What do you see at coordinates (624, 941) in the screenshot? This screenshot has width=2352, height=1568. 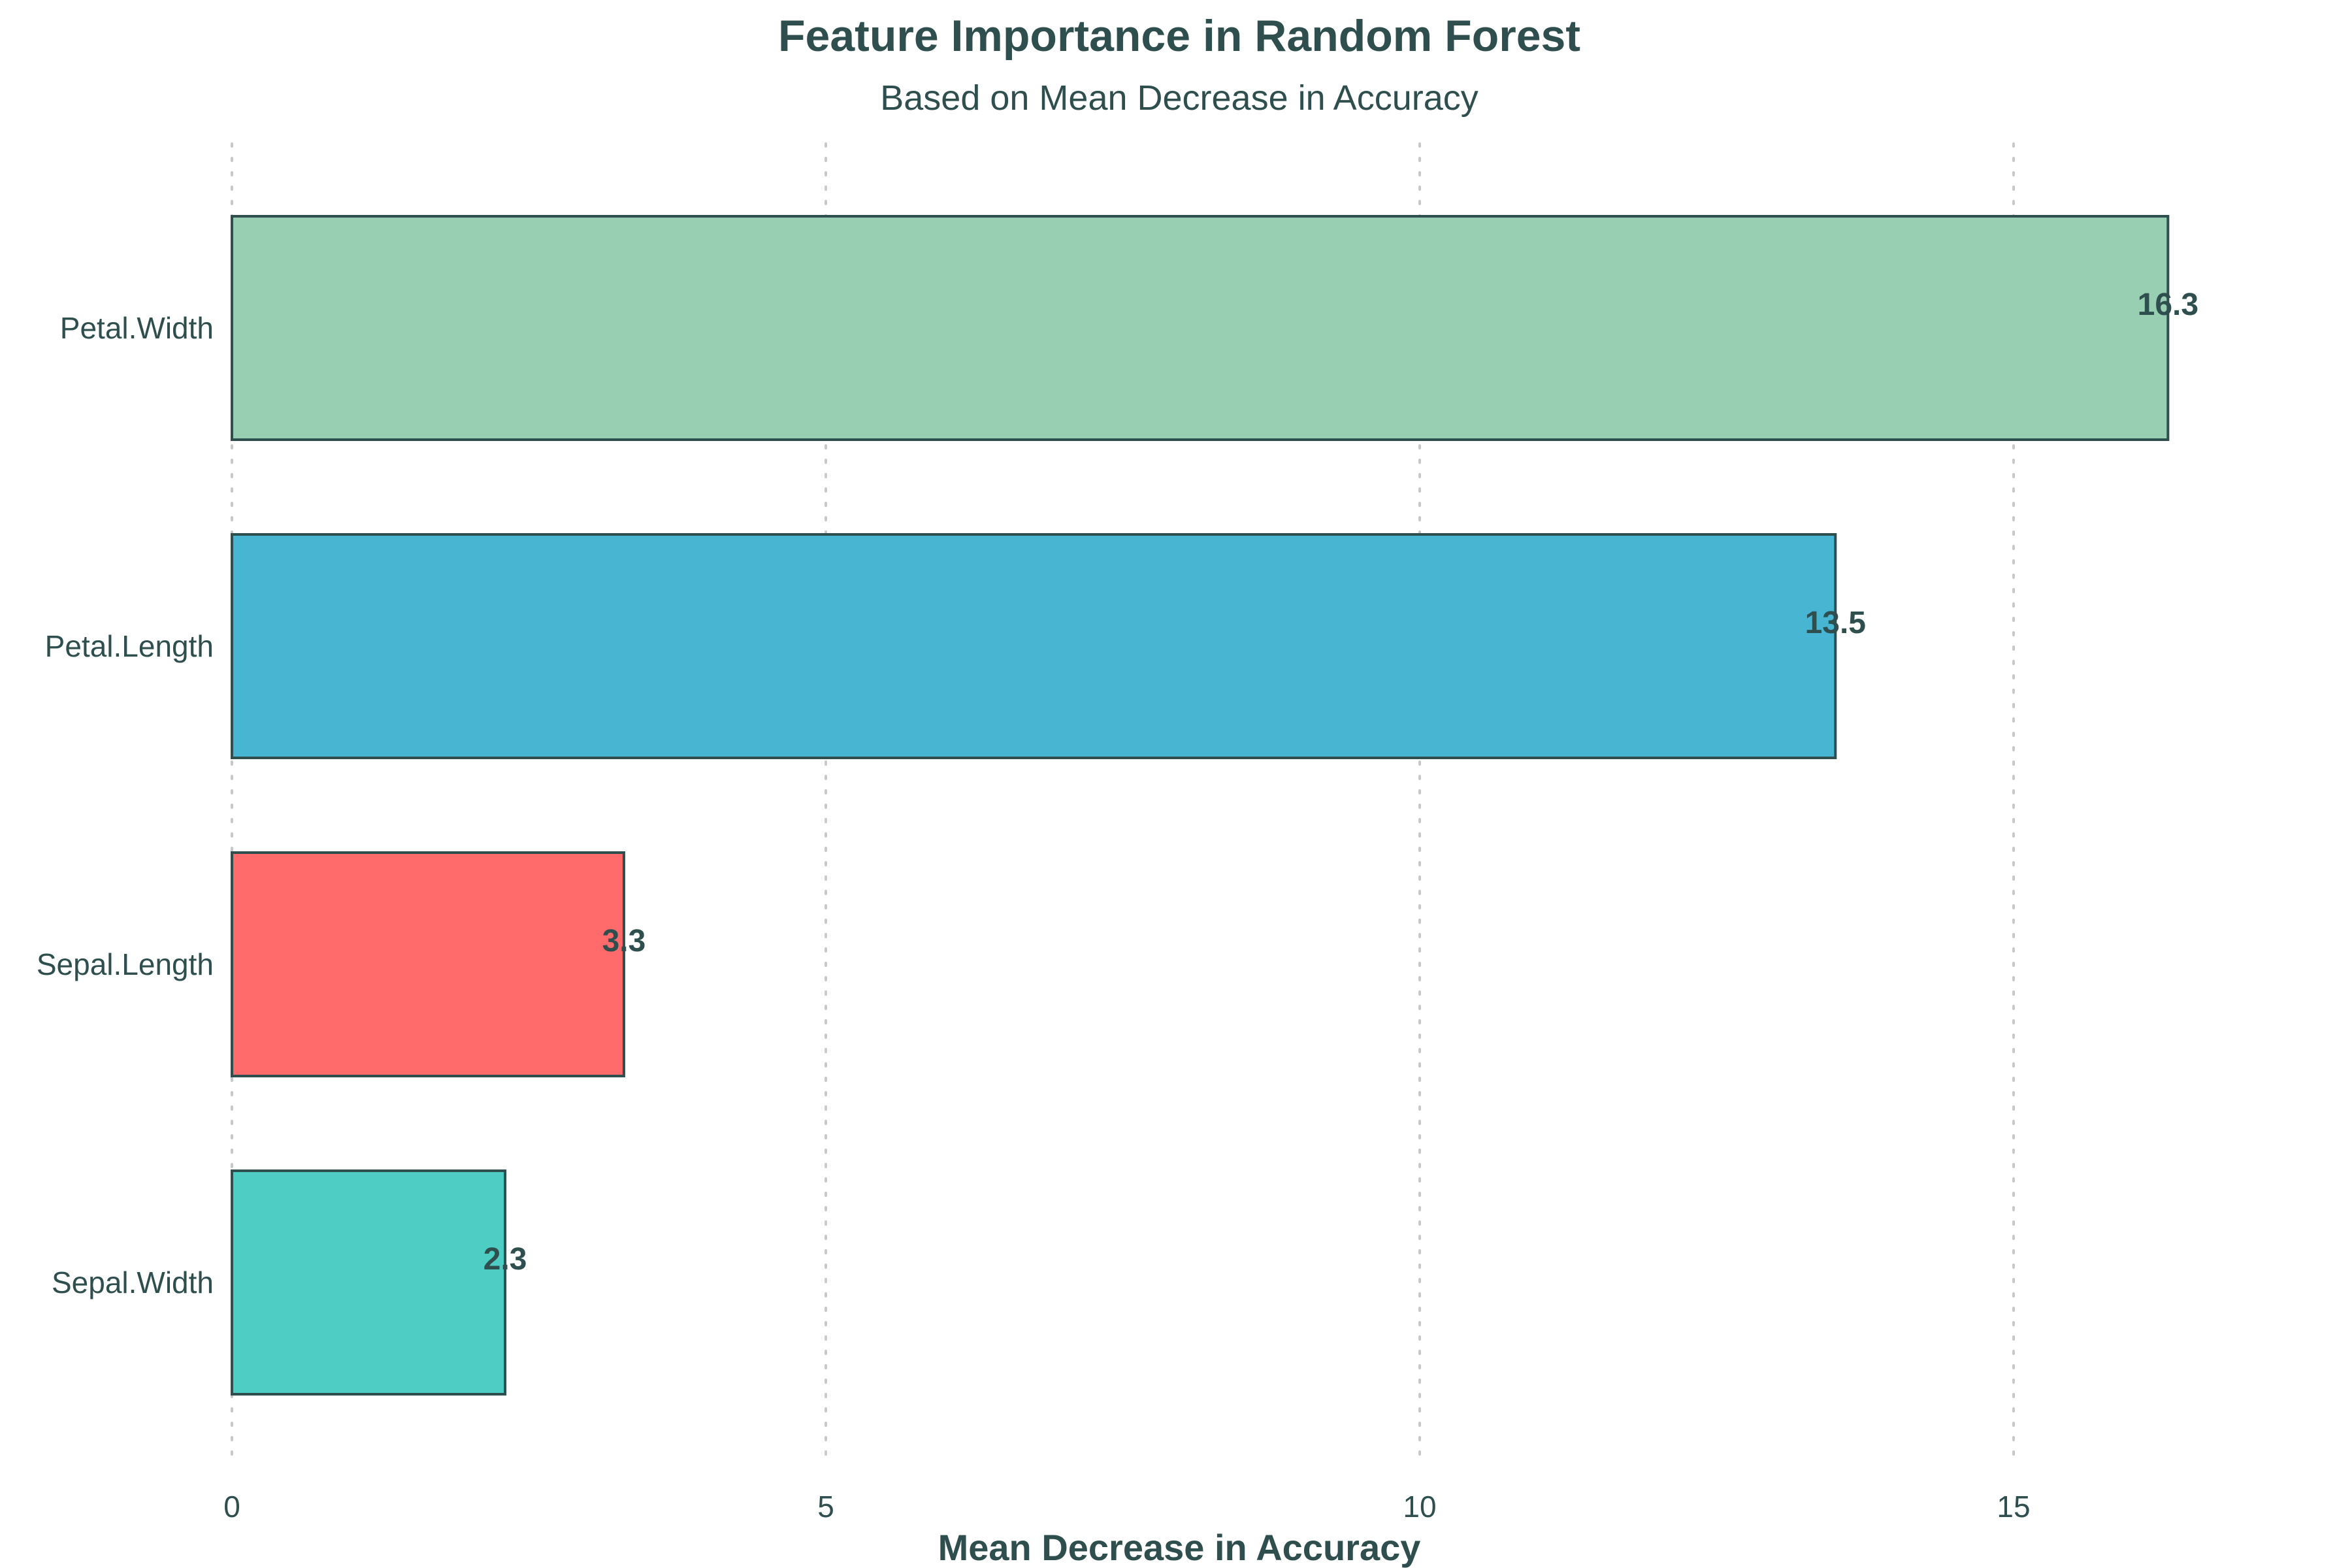 I see `value-label: 3.3` at bounding box center [624, 941].